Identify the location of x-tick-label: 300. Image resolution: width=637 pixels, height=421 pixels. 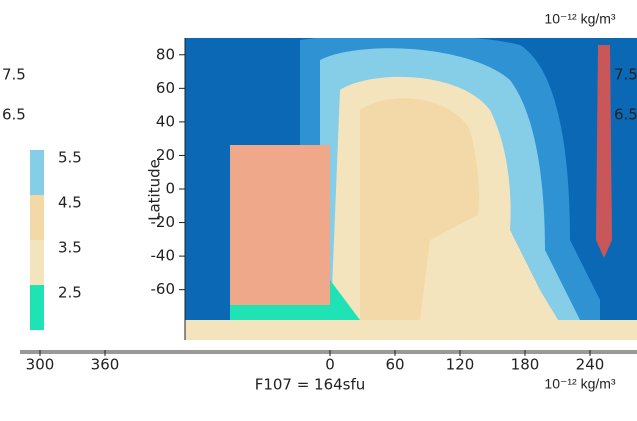
(40, 365).